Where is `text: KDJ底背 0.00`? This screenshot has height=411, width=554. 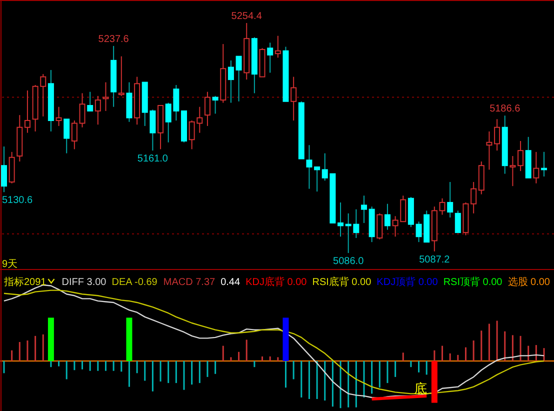 text: KDJ底背 0.00 is located at coordinates (277, 282).